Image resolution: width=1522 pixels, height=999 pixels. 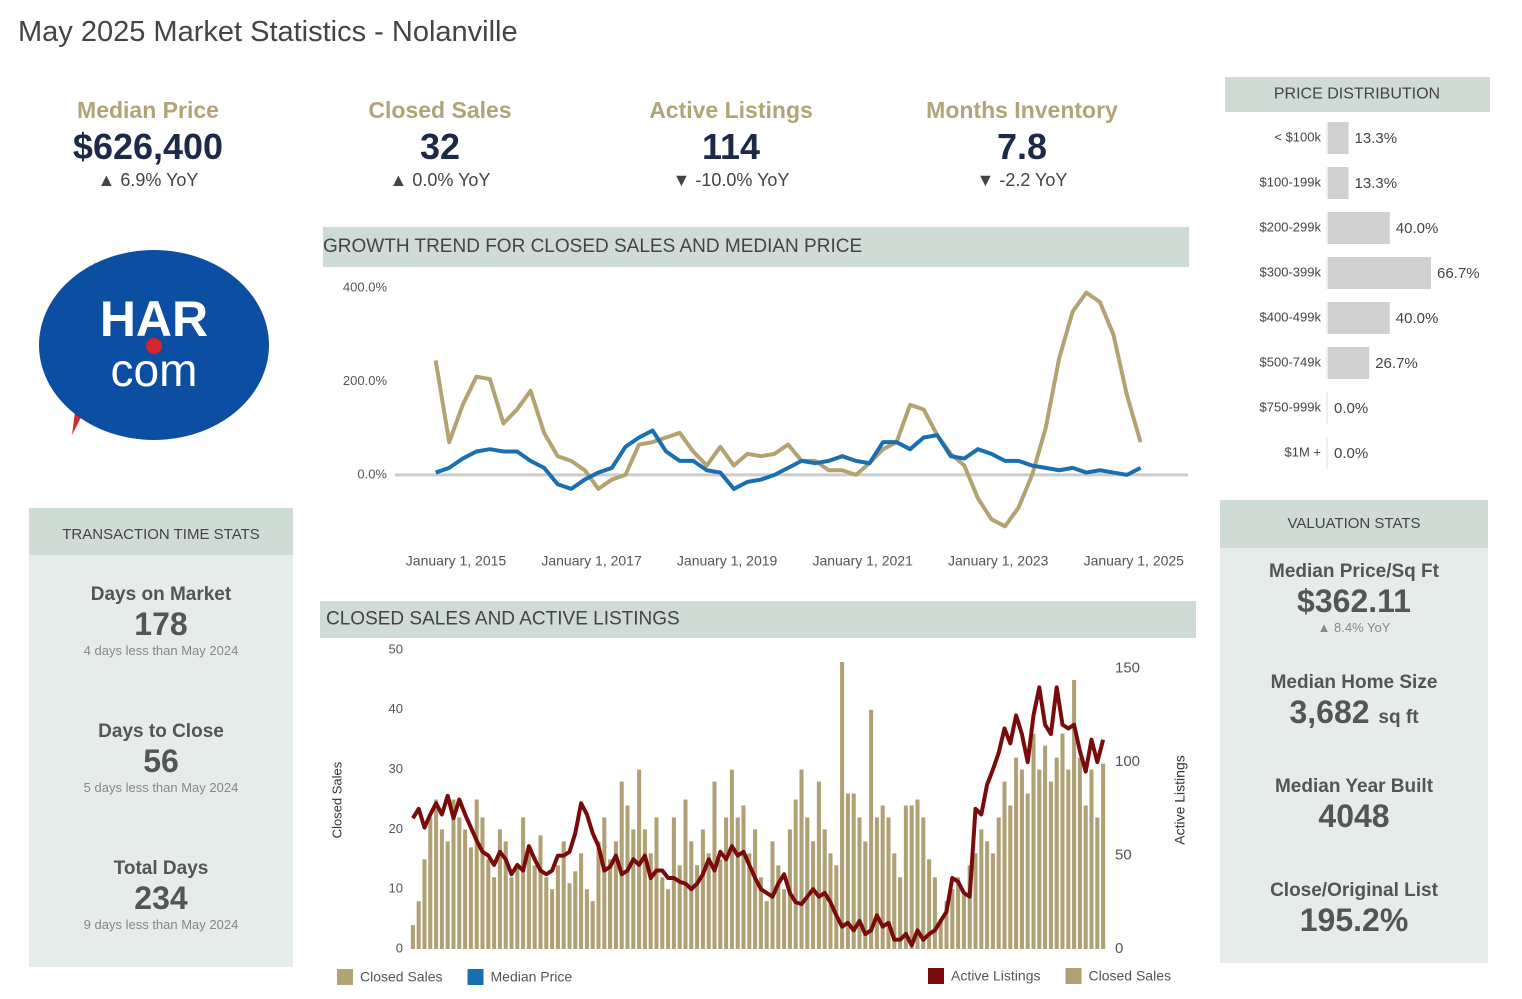 I want to click on stat-value: 195.2%, so click(x=1354, y=920).